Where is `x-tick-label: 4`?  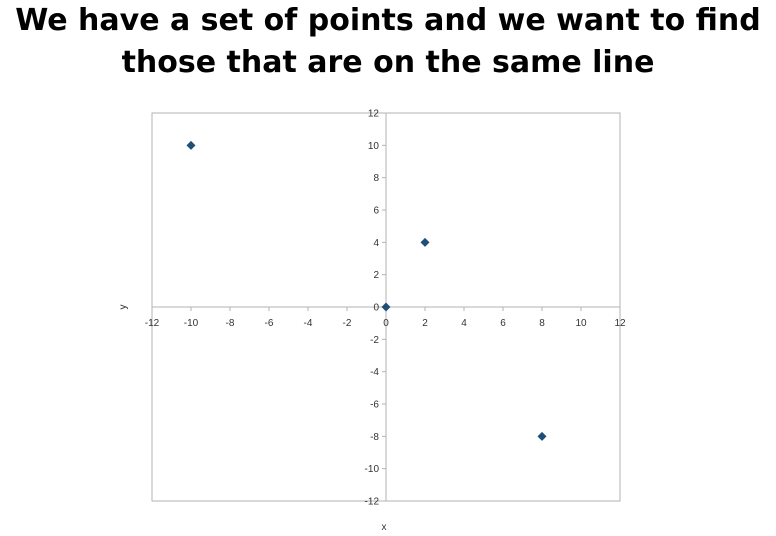 x-tick-label: 4 is located at coordinates (464, 323).